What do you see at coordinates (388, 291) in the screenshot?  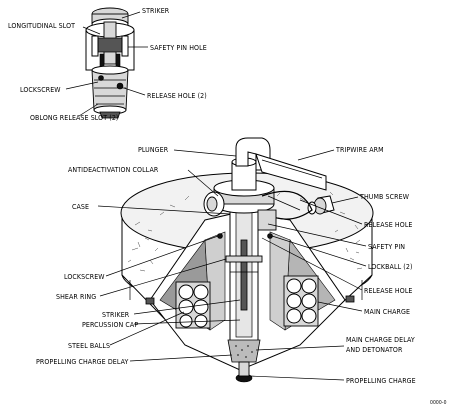 I see `label-release-hole-lower: RELEASE HOLE` at bounding box center [388, 291].